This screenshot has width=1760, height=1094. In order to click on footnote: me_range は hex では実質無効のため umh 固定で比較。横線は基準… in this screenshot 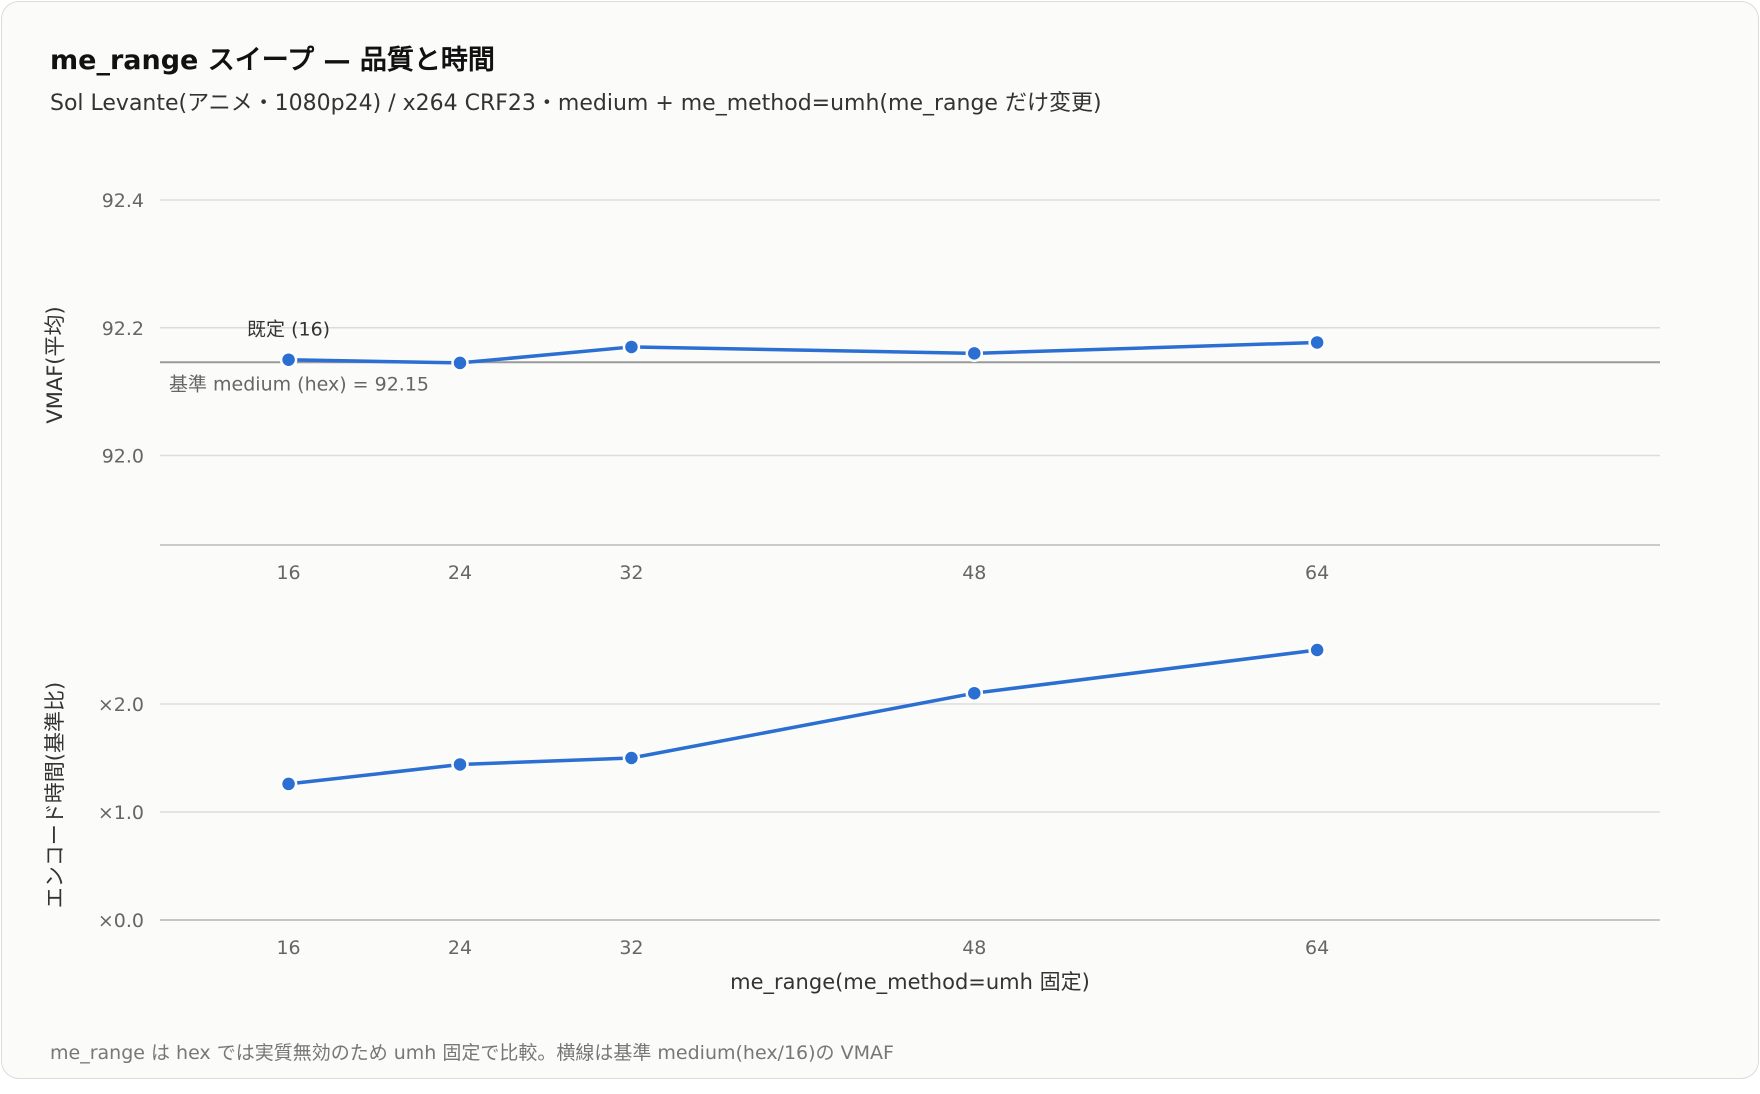, I will do `click(472, 1053)`.